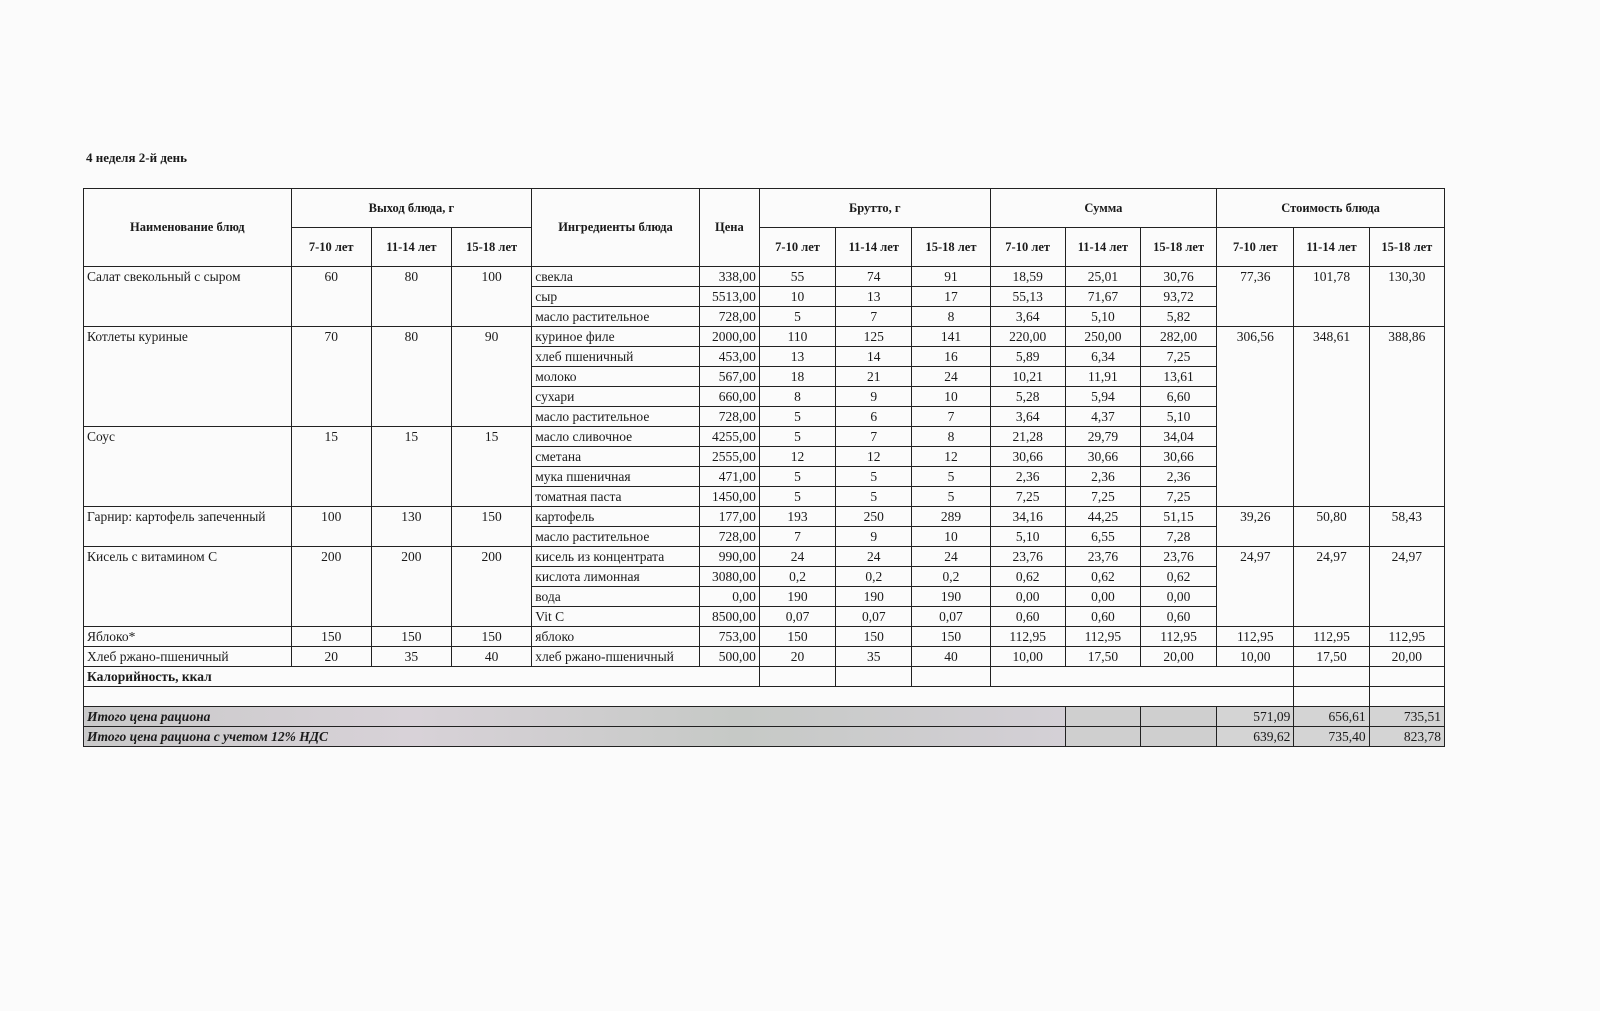 Image resolution: width=1600 pixels, height=1011 pixels. What do you see at coordinates (1178, 516) in the screenshot?
I see `ingredient-sum: 51,15` at bounding box center [1178, 516].